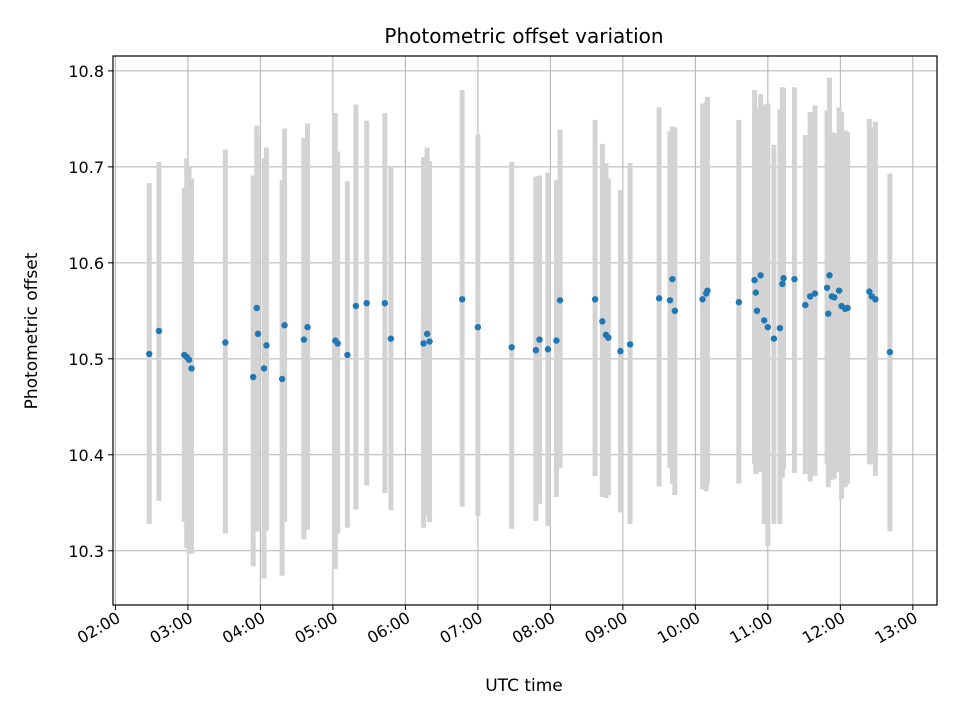 This screenshot has height=720, width=960. What do you see at coordinates (86, 167) in the screenshot?
I see `y-tick-label: 10.7` at bounding box center [86, 167].